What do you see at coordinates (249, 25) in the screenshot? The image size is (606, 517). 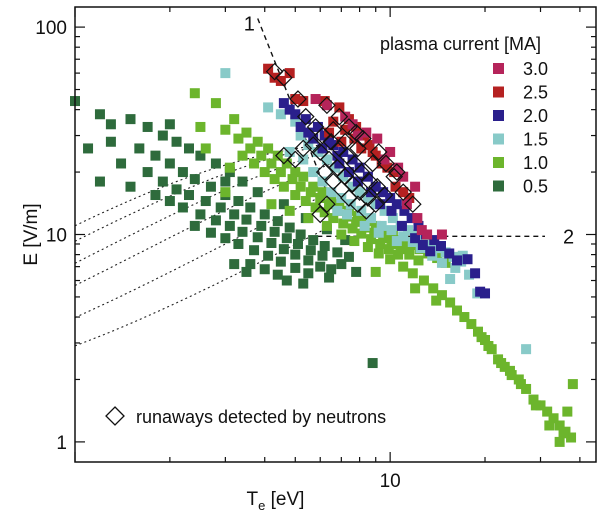 I see `reference-line-1-label: 1` at bounding box center [249, 25].